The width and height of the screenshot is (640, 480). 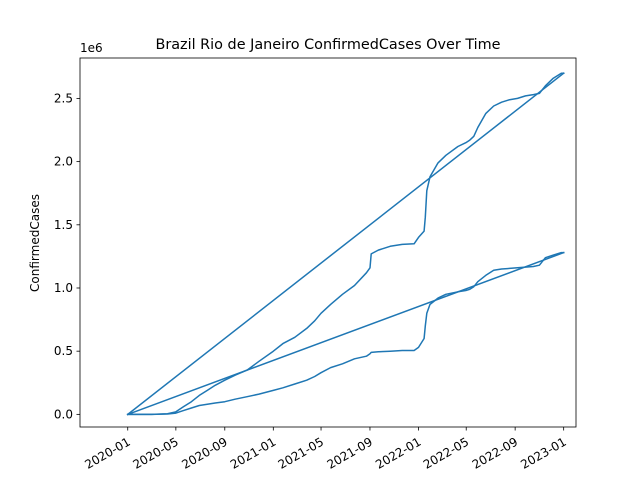 I want to click on y-tick-label-5: 2.5, so click(x=63, y=98).